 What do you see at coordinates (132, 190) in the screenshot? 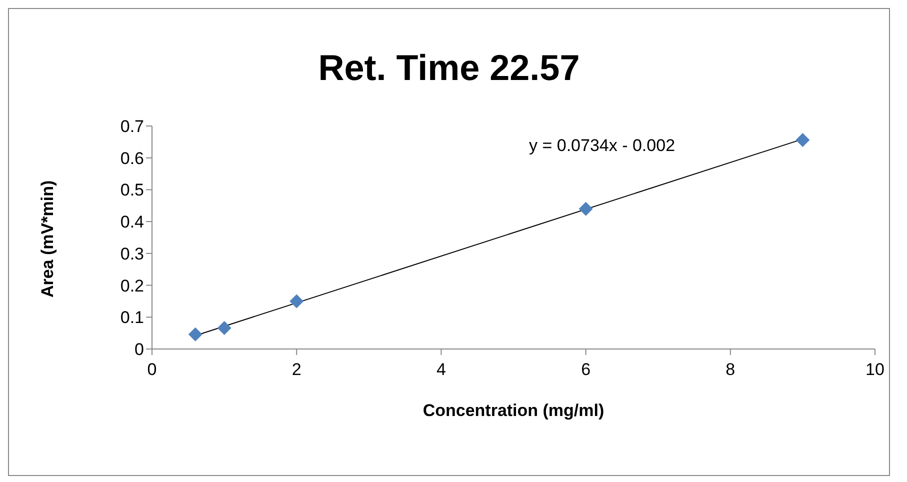
I see `y-tick-label: 0.5` at bounding box center [132, 190].